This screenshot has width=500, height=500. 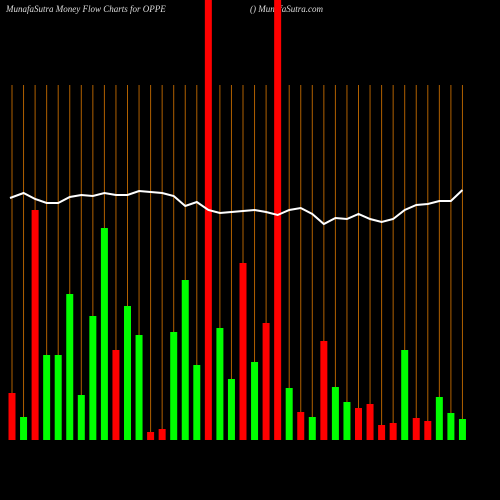 I want to click on chart-subtitle: () MunafaSutra.com, so click(x=286, y=9).